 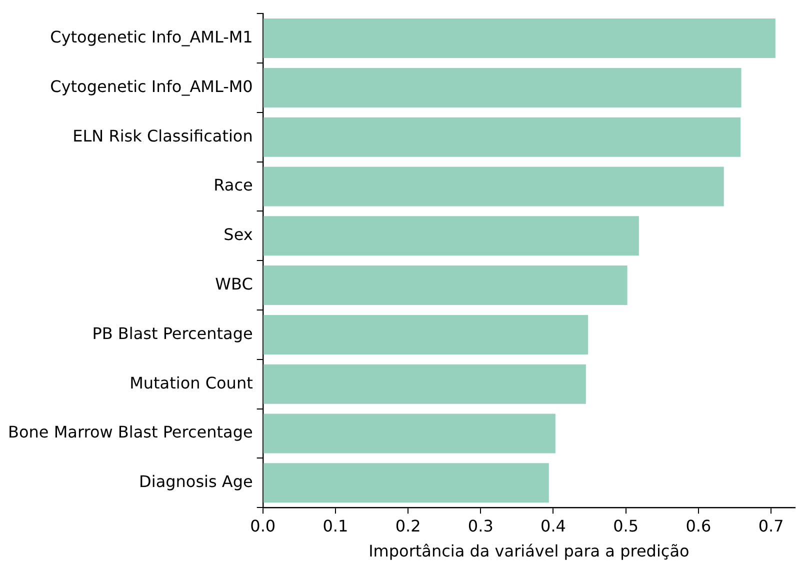 What do you see at coordinates (699, 526) in the screenshot?
I see `x-tick-label: 0.6` at bounding box center [699, 526].